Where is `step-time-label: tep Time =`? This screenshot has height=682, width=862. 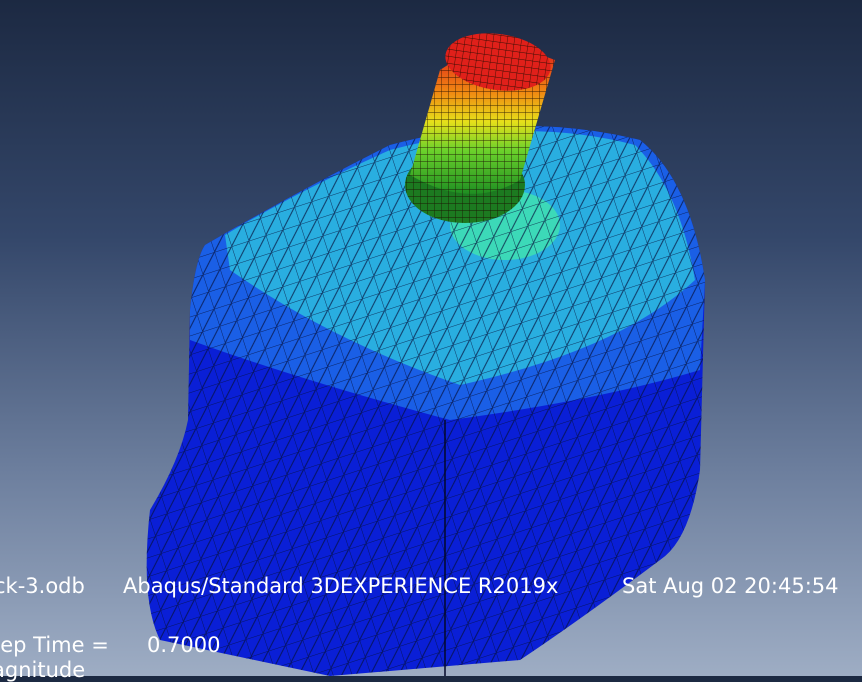 step-time-label: tep Time = is located at coordinates (54, 645).